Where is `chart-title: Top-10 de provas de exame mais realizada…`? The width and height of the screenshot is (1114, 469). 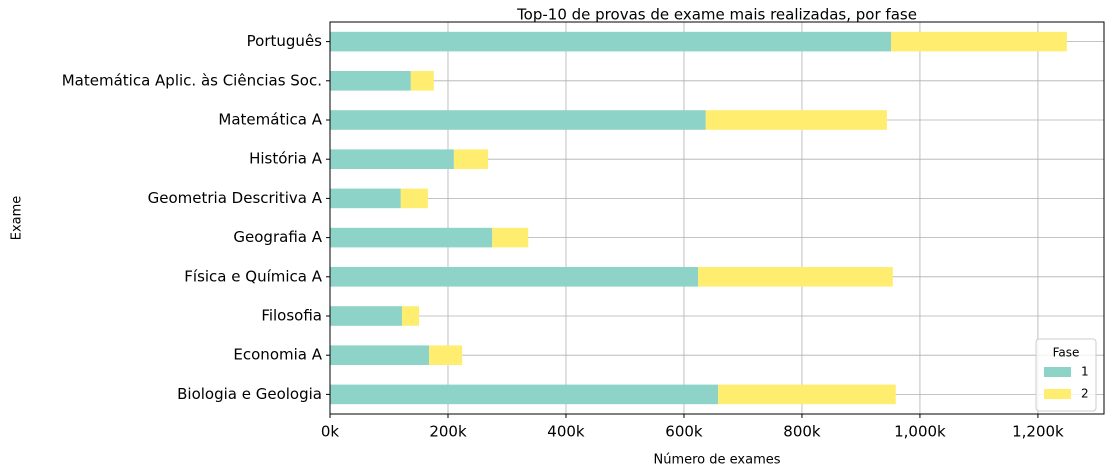
chart-title: Top-10 de provas de exame mais realizada… is located at coordinates (716, 15).